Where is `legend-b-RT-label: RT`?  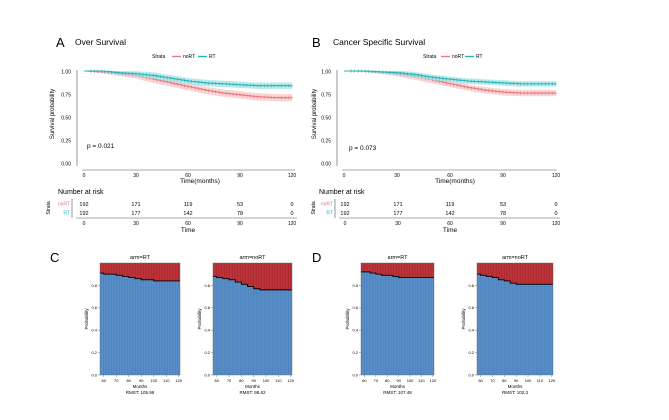
legend-b-RT-label: RT is located at coordinates (479, 57).